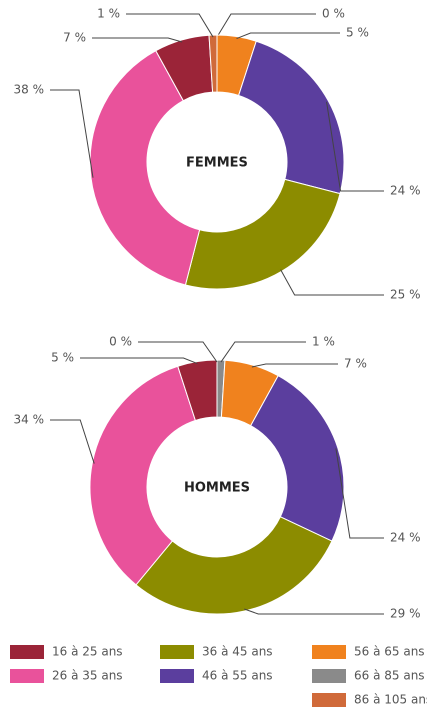 This screenshot has height=709, width=427. I want to click on value-label: 38 %, so click(29, 90).